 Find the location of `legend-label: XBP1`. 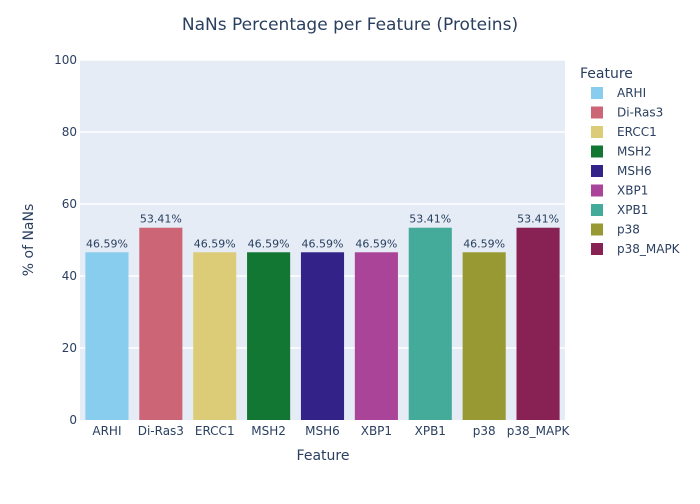

legend-label: XBP1 is located at coordinates (632, 191).